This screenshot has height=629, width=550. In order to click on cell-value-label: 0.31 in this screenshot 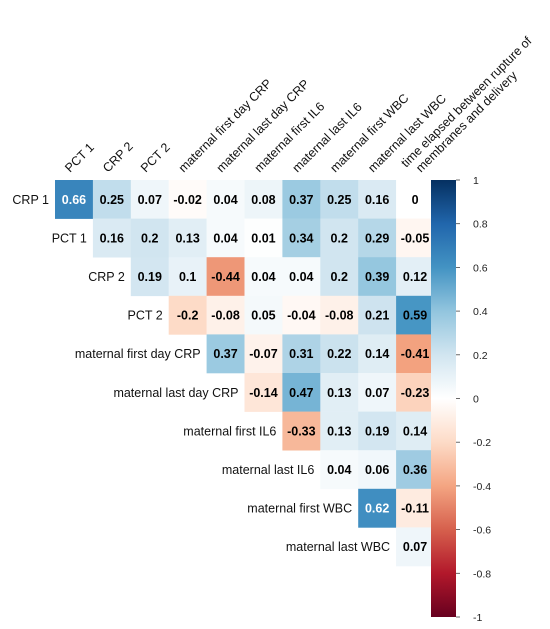, I will do `click(301, 354)`.